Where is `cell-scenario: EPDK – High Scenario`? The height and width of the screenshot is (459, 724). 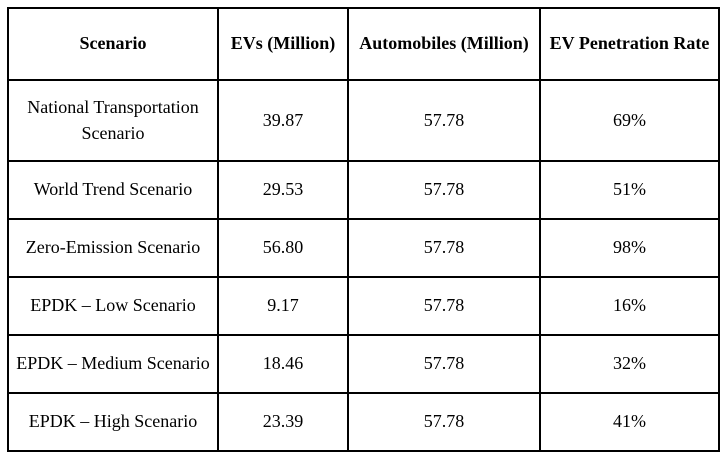
cell-scenario: EPDK – High Scenario is located at coordinates (113, 422).